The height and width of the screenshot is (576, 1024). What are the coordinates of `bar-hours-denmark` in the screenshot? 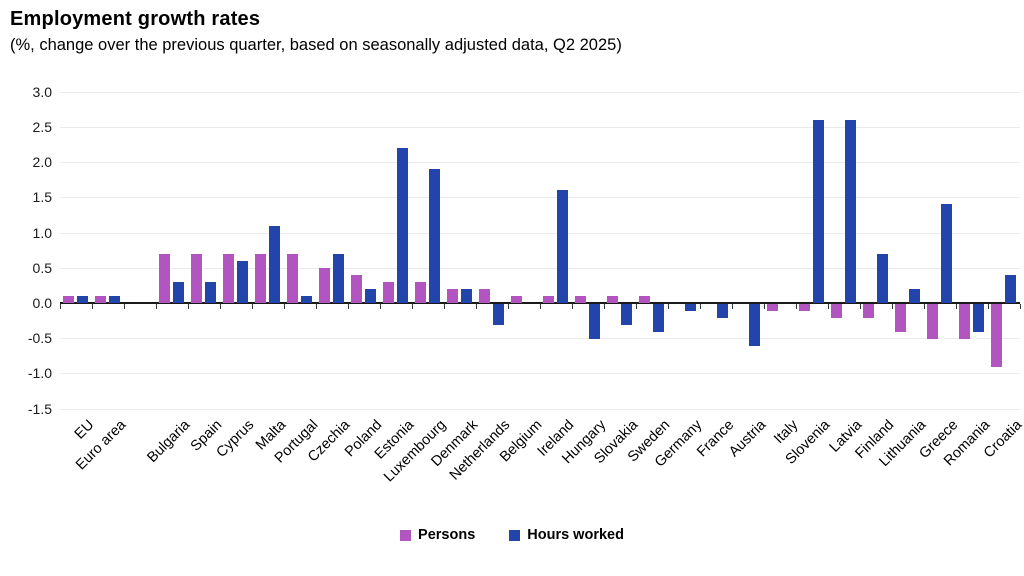 It's located at (466, 296).